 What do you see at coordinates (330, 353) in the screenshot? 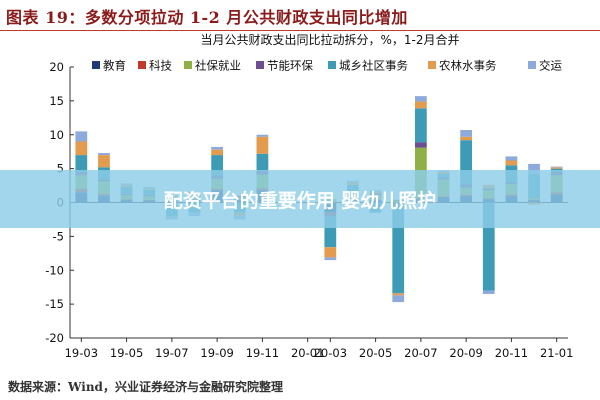
I see `x-tick-label: 20-03` at bounding box center [330, 353].